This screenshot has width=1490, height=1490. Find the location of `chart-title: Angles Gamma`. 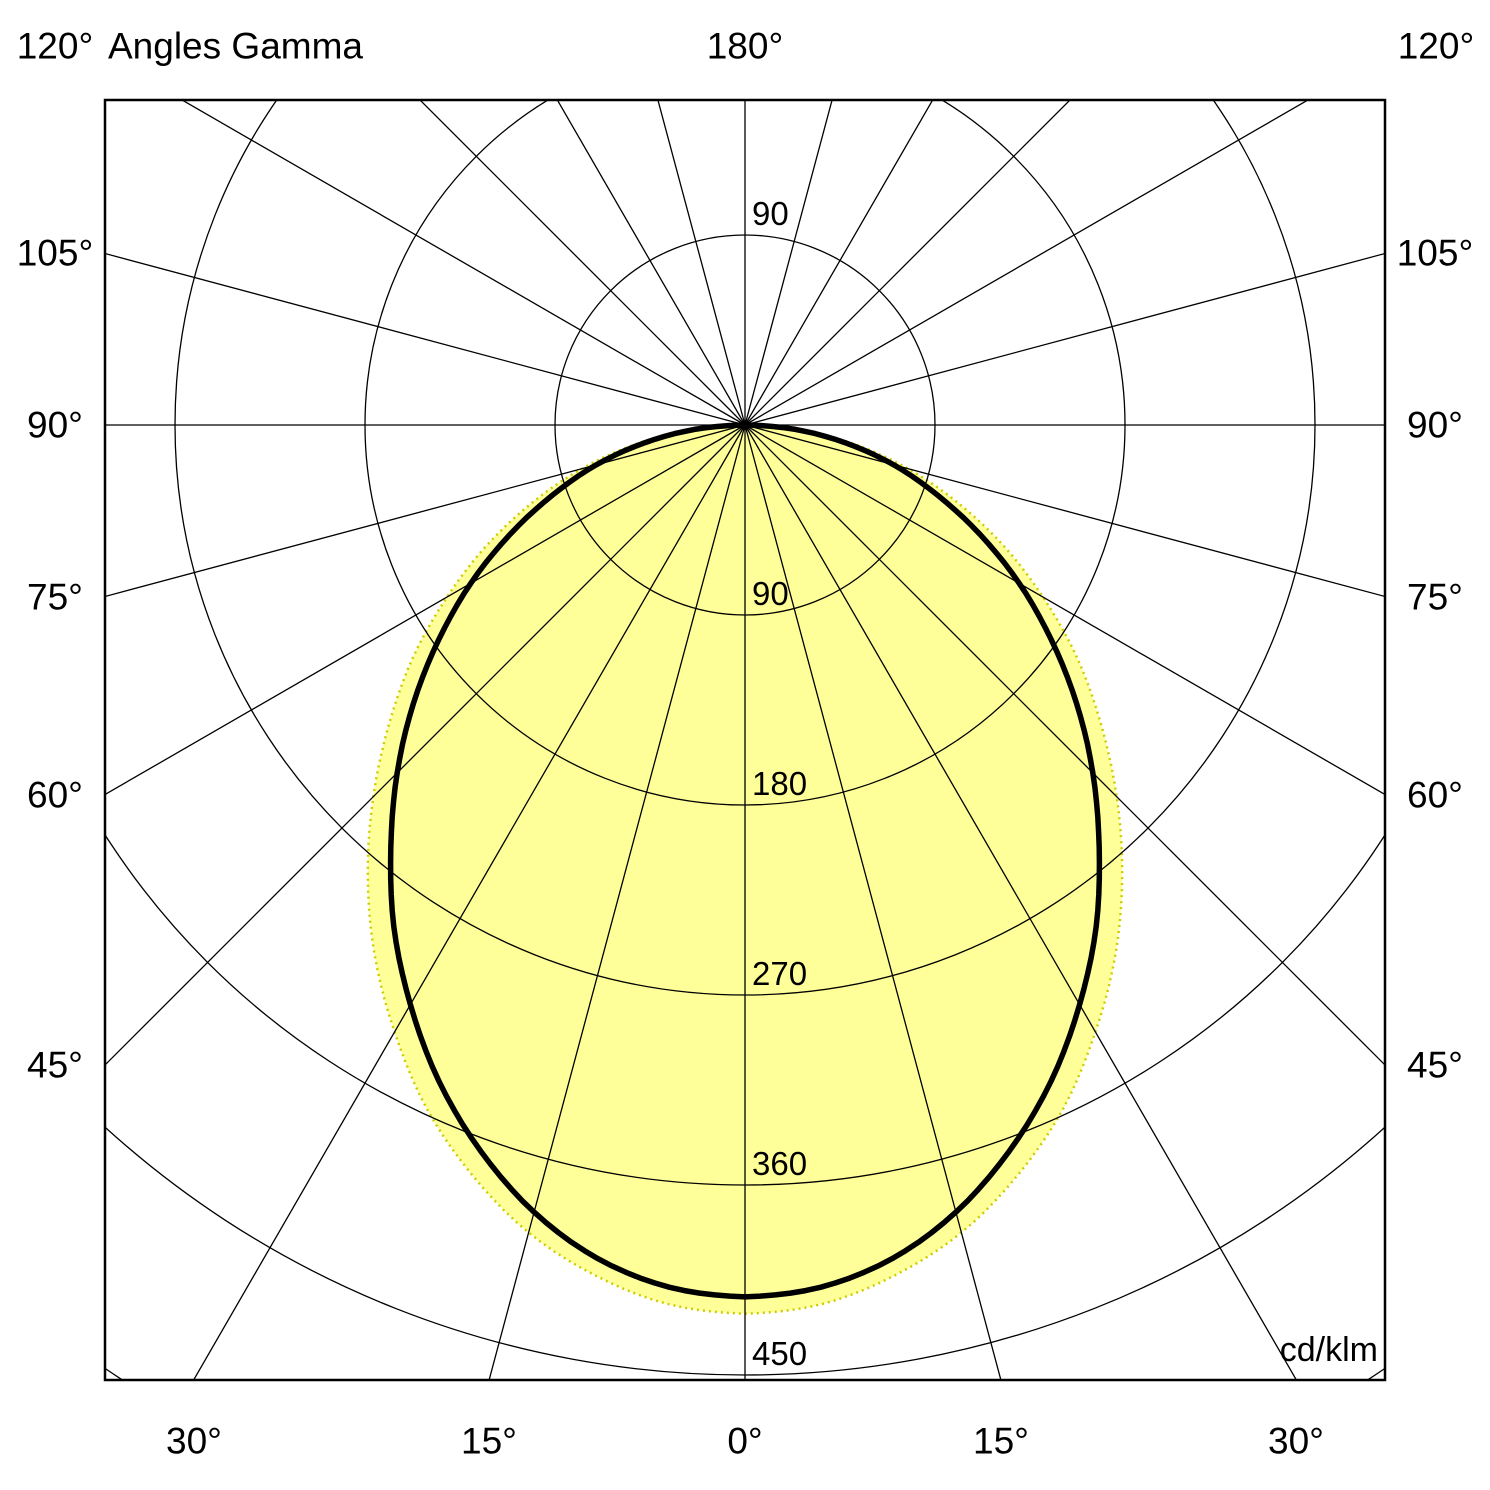

chart-title: Angles Gamma is located at coordinates (235, 46).